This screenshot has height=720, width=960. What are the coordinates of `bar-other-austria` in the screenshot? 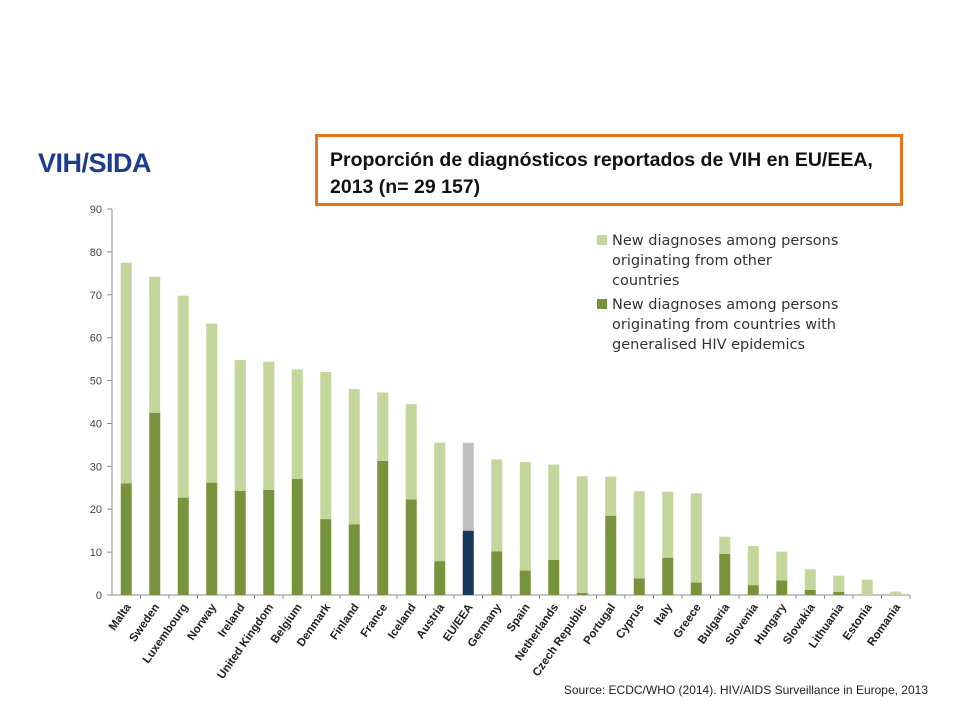 It's located at (440, 502).